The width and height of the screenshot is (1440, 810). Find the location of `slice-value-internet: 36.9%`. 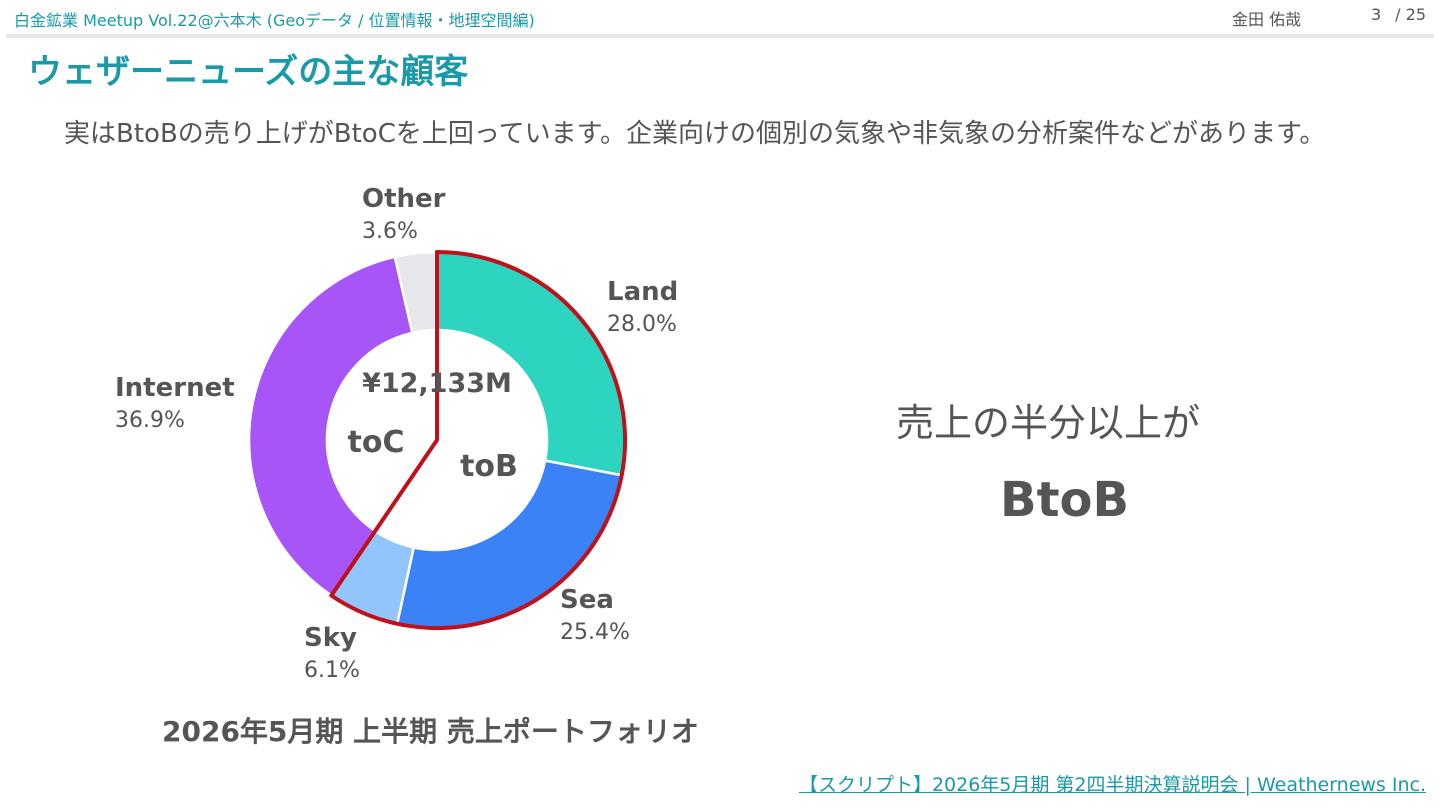

slice-value-internet: 36.9% is located at coordinates (150, 420).